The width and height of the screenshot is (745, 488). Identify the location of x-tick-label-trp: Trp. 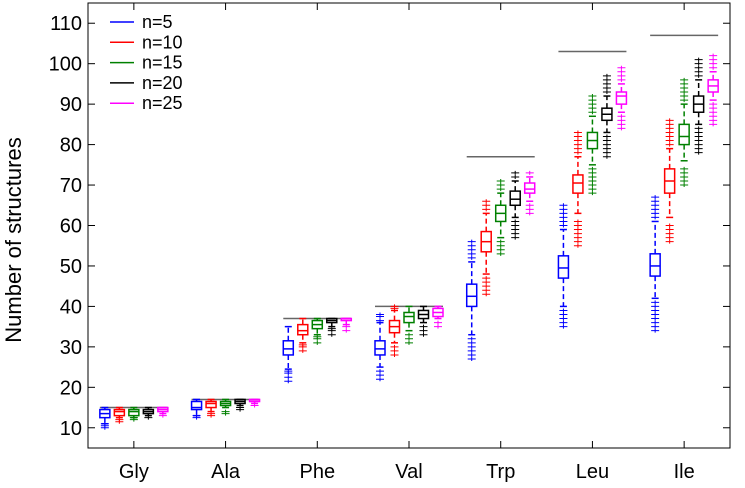
(500, 472).